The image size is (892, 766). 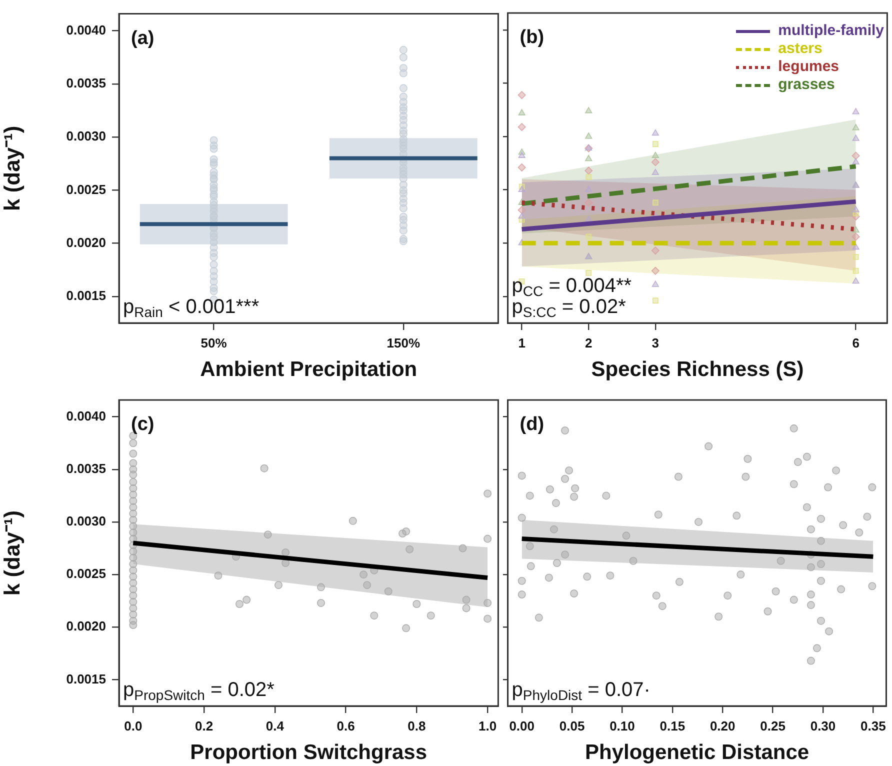 I want to click on x-tick-label: 0.15, so click(x=673, y=726).